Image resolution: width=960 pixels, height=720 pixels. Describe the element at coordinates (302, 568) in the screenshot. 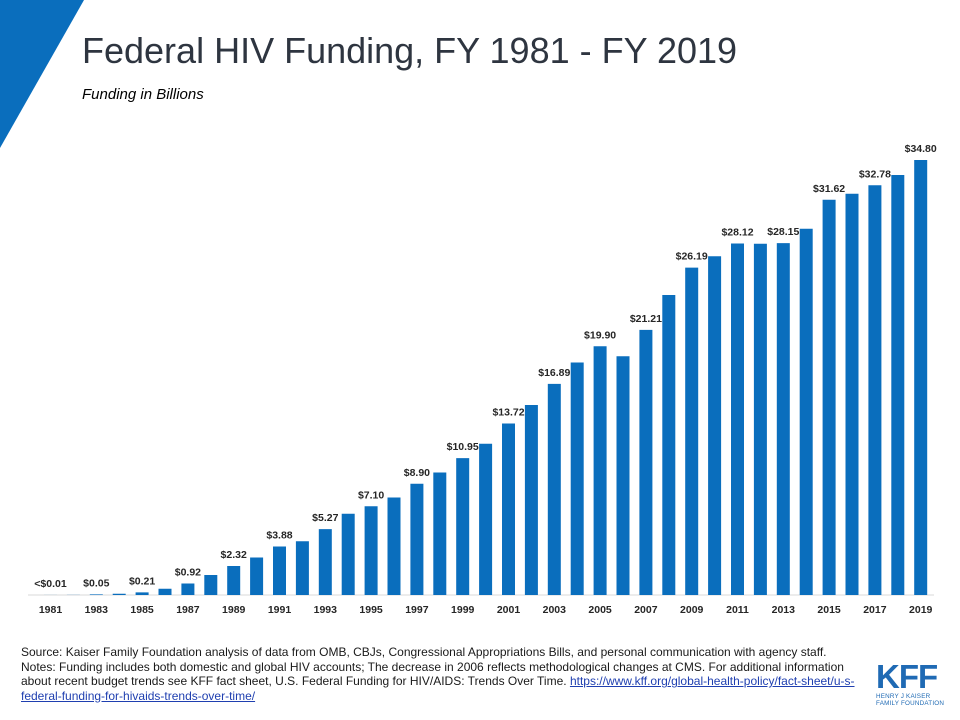

I see `bar-1992` at that location.